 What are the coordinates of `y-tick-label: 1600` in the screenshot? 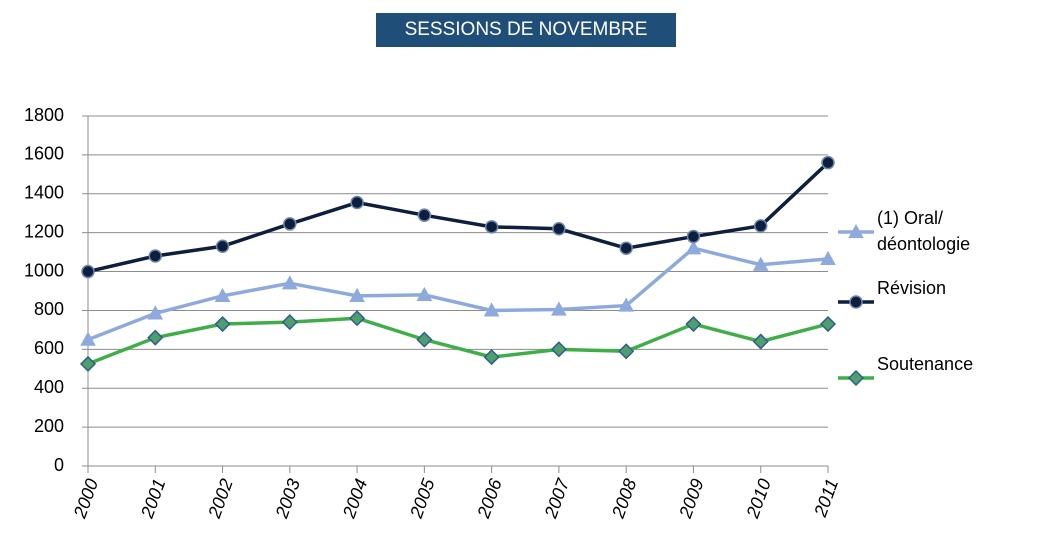 It's located at (44, 154).